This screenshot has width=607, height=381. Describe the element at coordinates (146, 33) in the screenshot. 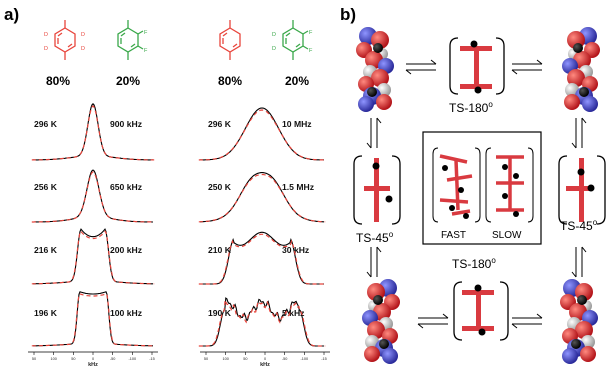

I see `atom-label-f1: F` at that location.